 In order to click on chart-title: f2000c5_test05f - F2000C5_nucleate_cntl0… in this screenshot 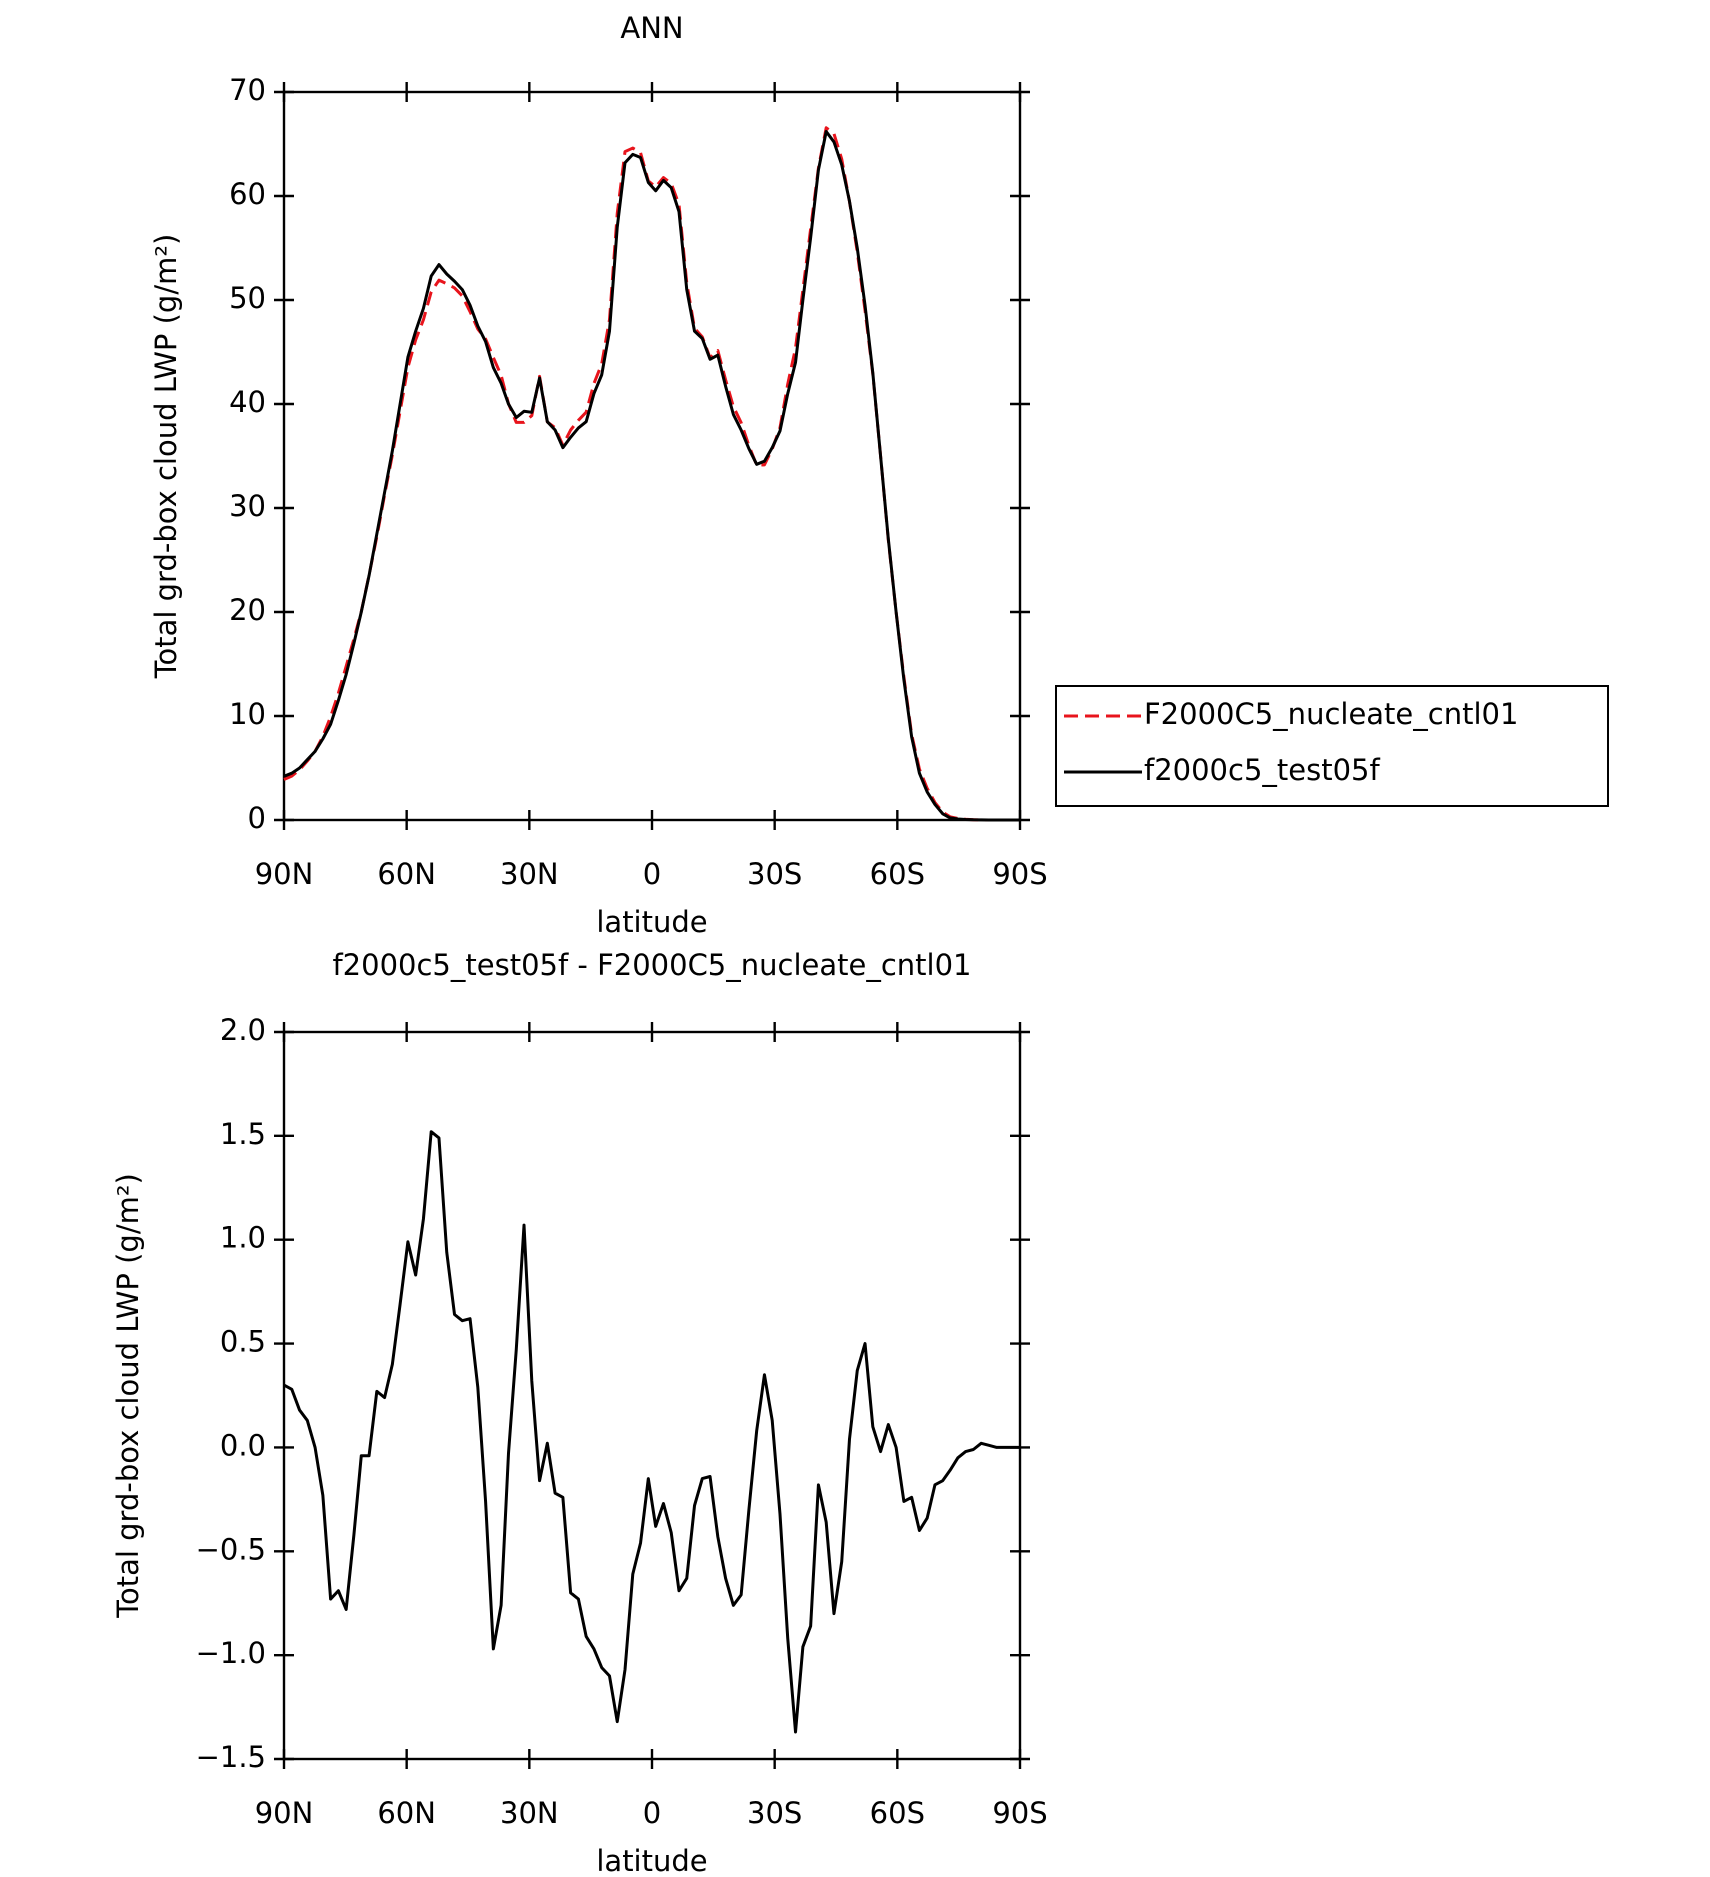, I will do `click(651, 965)`.